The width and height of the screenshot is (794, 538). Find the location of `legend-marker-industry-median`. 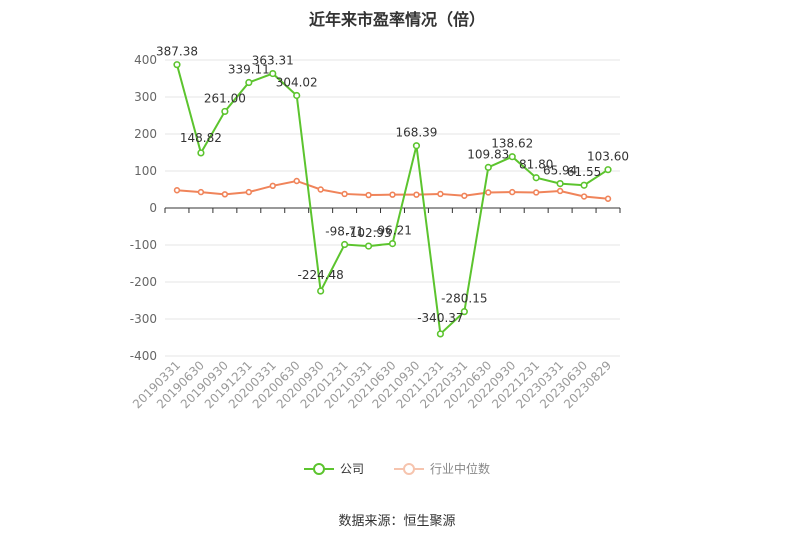

legend-marker-industry-median is located at coordinates (409, 468).